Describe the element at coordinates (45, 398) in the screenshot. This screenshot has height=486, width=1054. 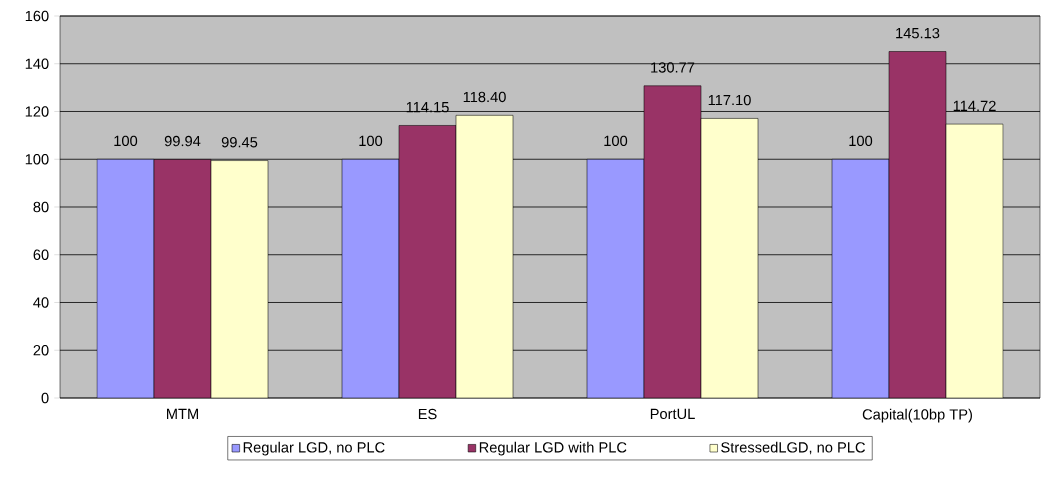
I see `y-tick-label: 0` at that location.